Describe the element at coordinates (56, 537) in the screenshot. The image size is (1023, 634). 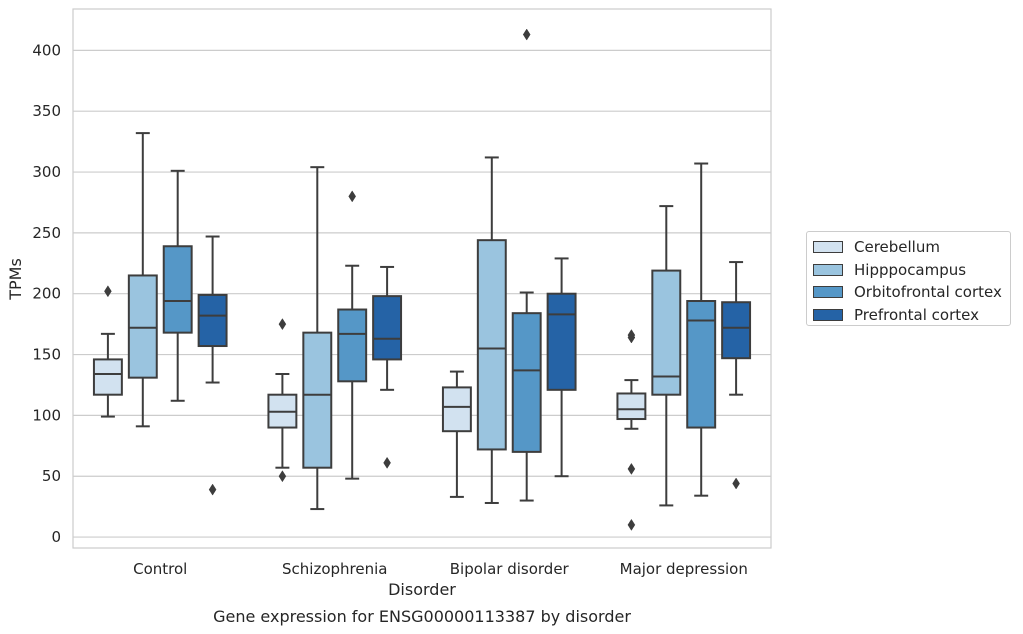
I see `y-tick-label: 0` at that location.